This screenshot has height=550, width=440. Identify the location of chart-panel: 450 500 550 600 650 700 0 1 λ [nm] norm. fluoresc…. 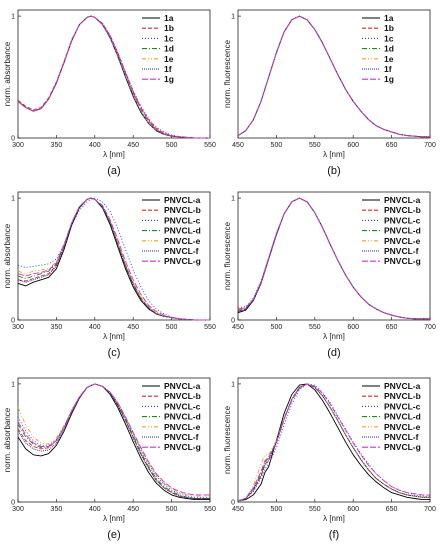
(329, 459).